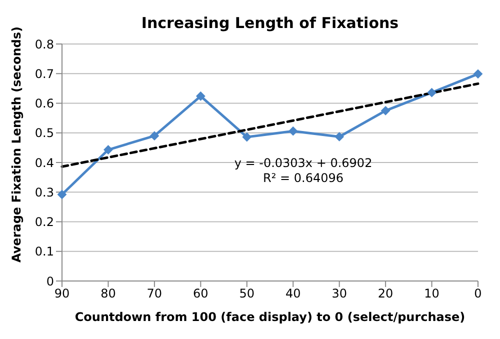  What do you see at coordinates (44, 73) in the screenshot?
I see `y-tick-label: 0.7` at bounding box center [44, 73].